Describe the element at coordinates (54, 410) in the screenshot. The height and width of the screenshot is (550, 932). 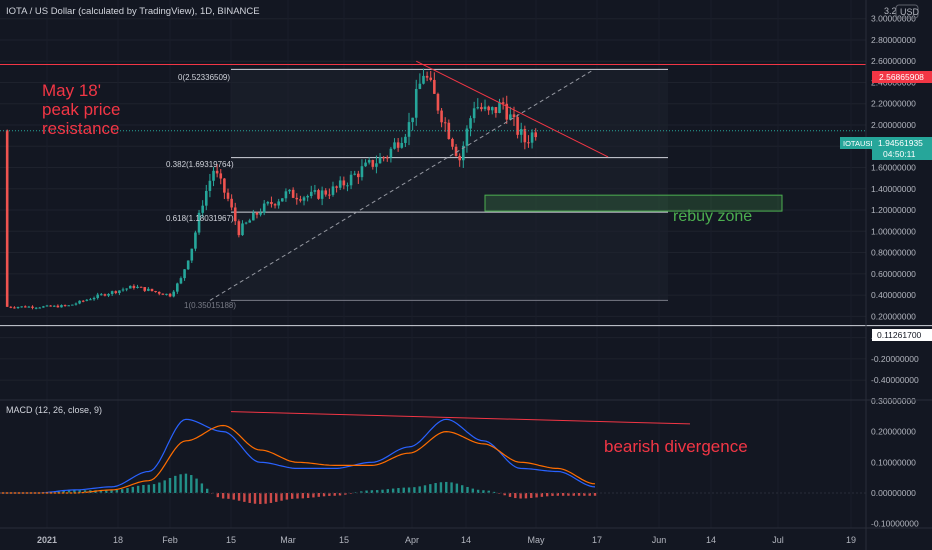
I see `macd-title: MACD (12, 26, close, 9)` at that location.